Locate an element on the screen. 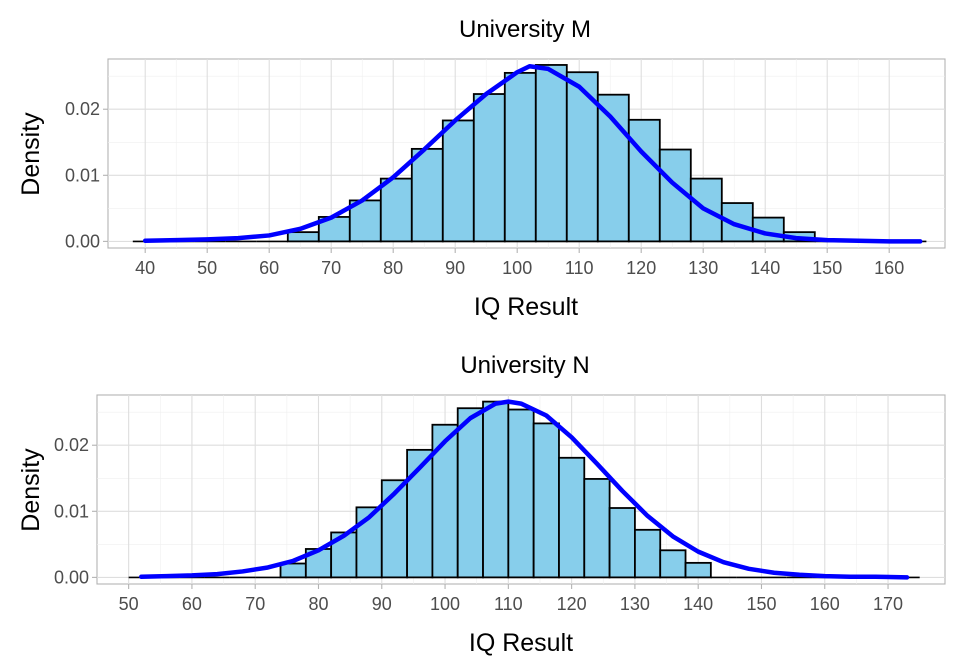 The width and height of the screenshot is (960, 672). chart-title: University M is located at coordinates (525, 29).